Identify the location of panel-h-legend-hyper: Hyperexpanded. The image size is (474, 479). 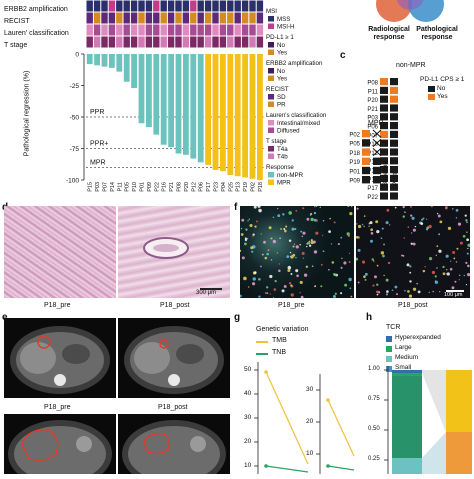
(418, 337).